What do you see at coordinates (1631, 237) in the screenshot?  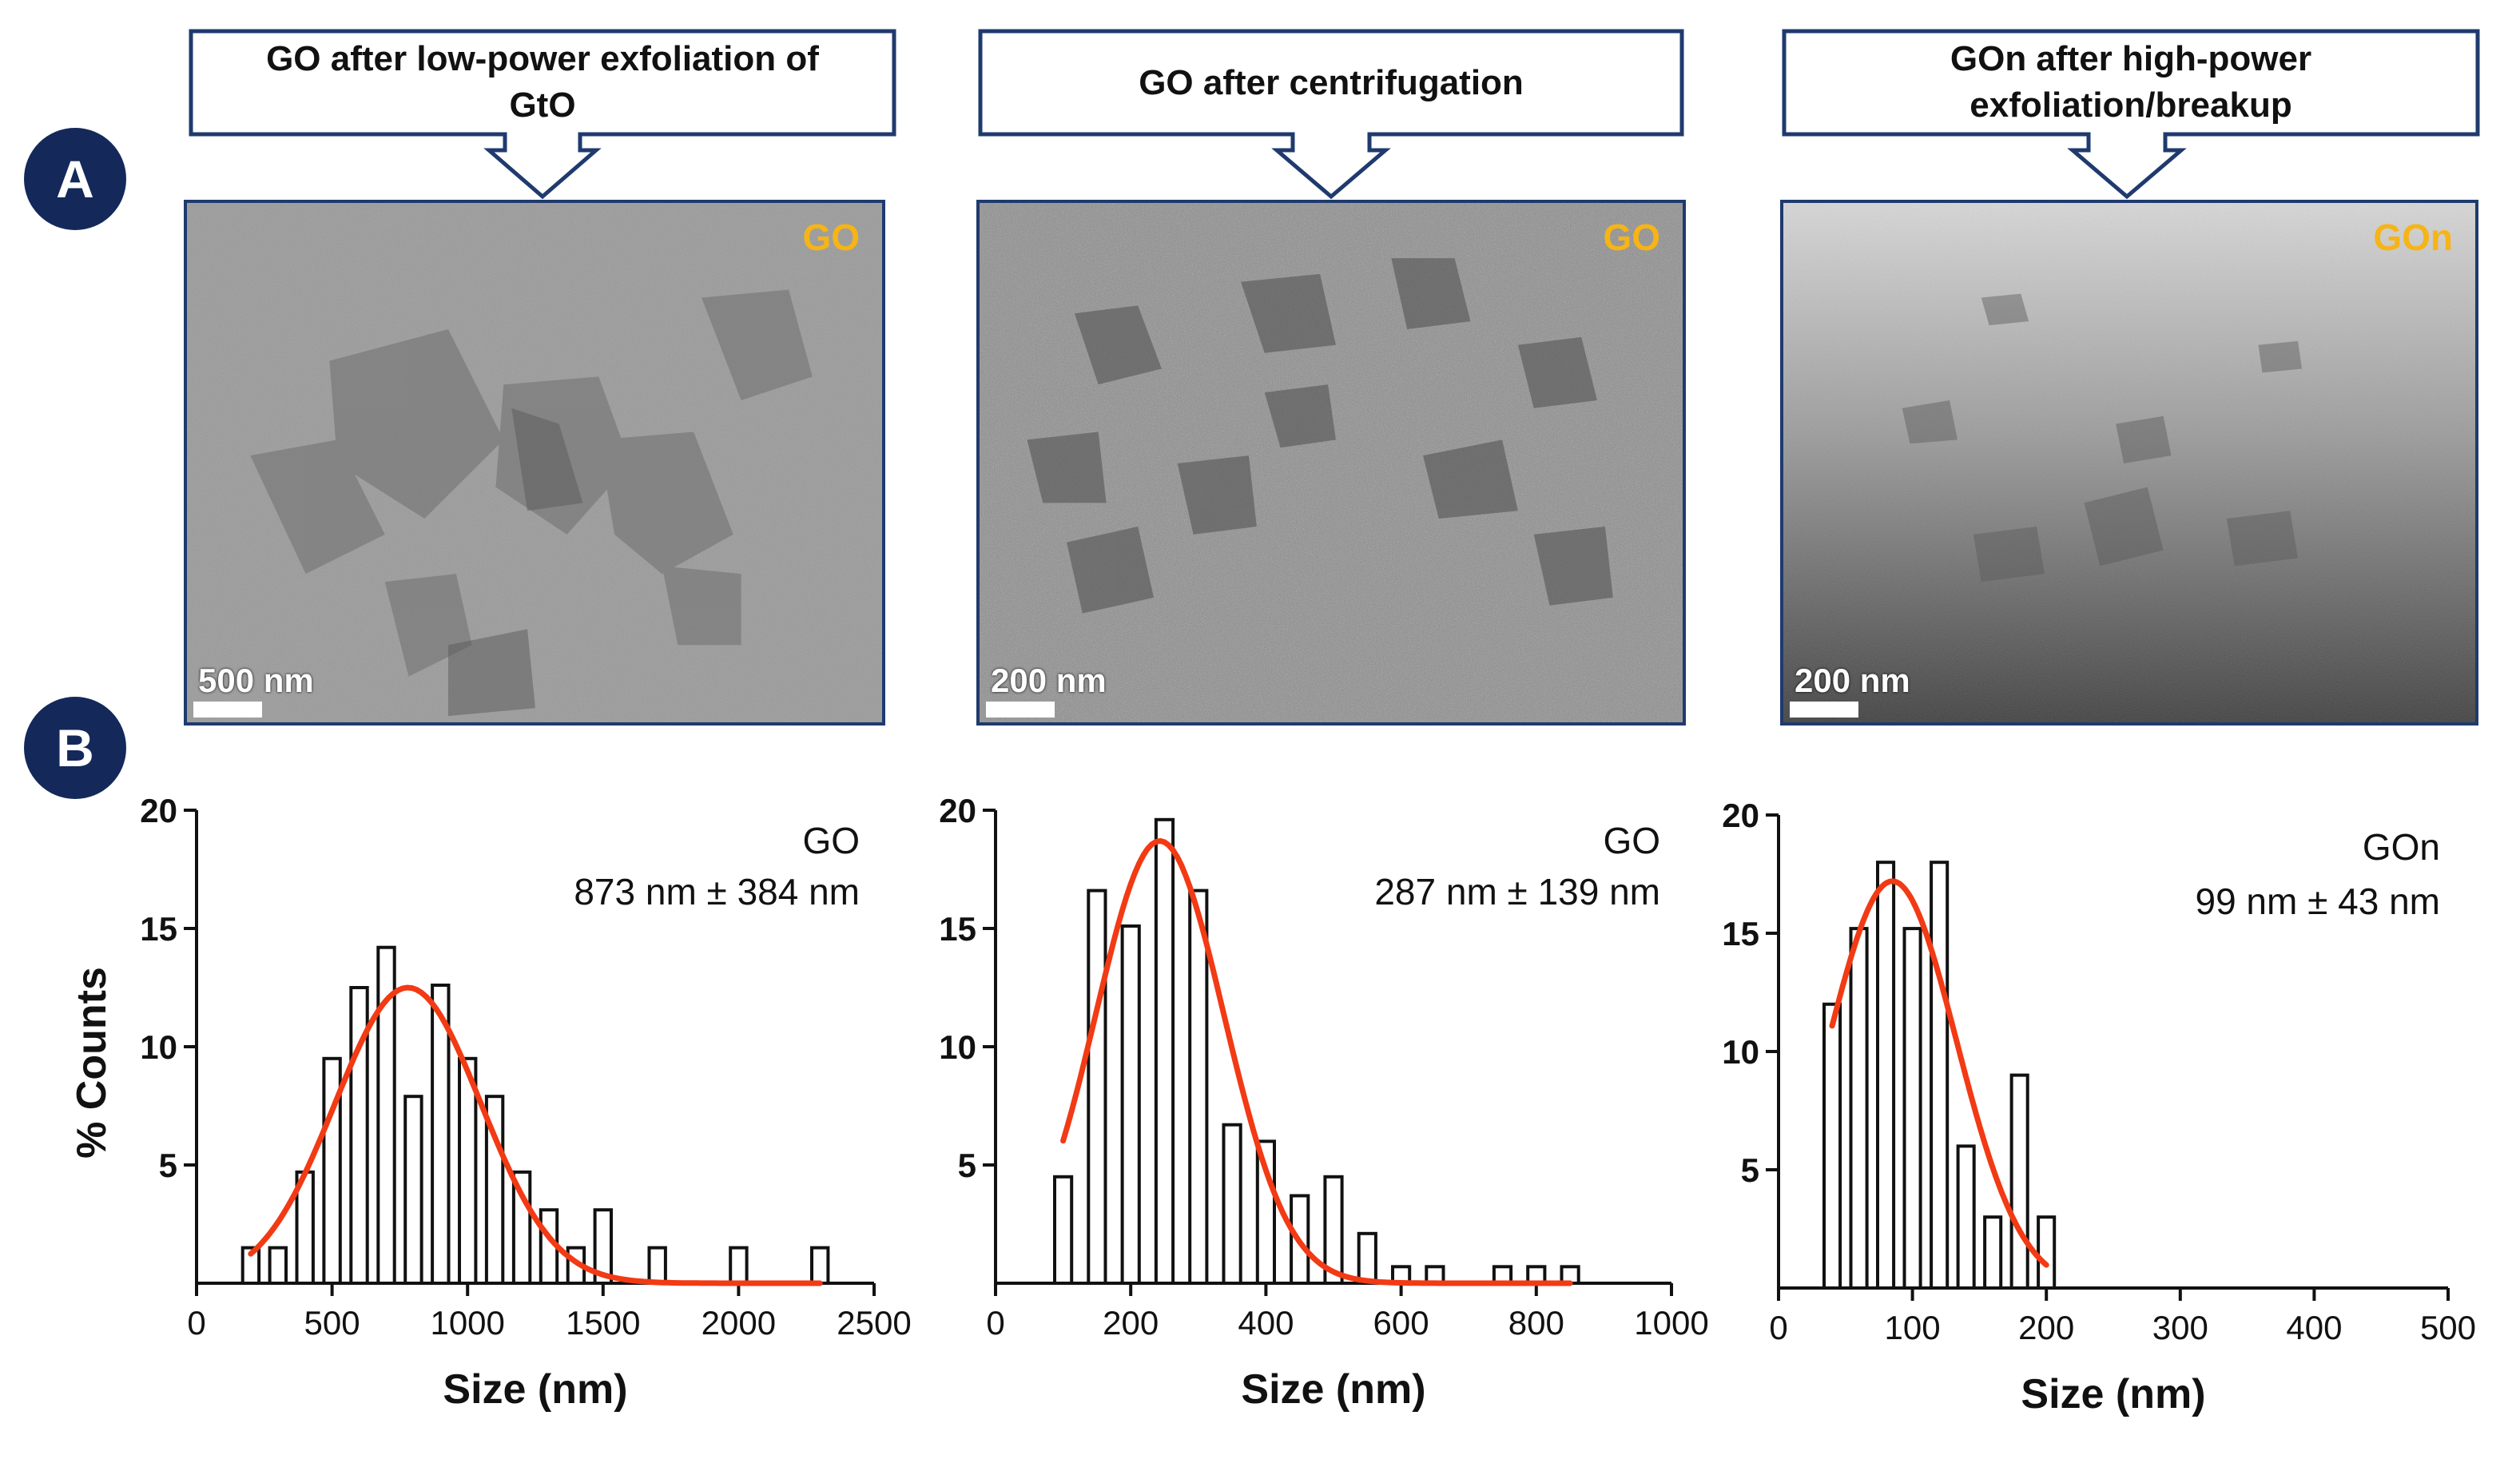 I see `tem-label-2: GO` at bounding box center [1631, 237].